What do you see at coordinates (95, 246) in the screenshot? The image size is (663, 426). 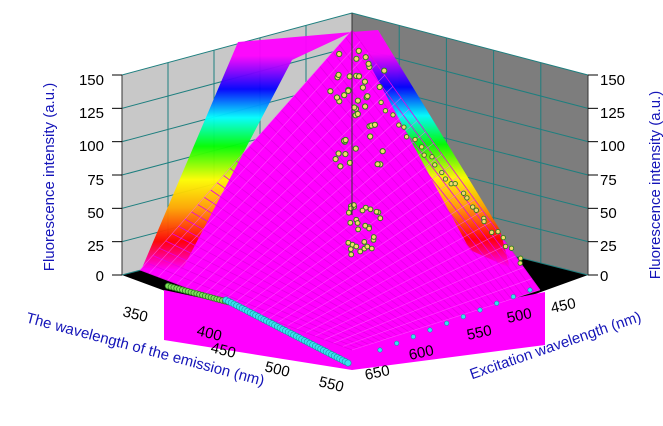 I see `z-tick-left-1: 25` at bounding box center [95, 246].